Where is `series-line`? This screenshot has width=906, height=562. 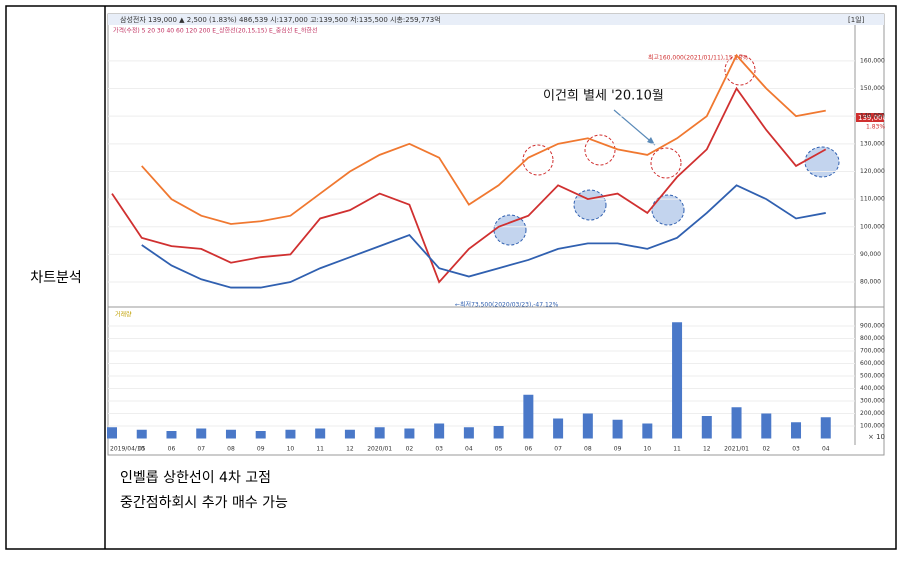 series-line is located at coordinates (483, 236).